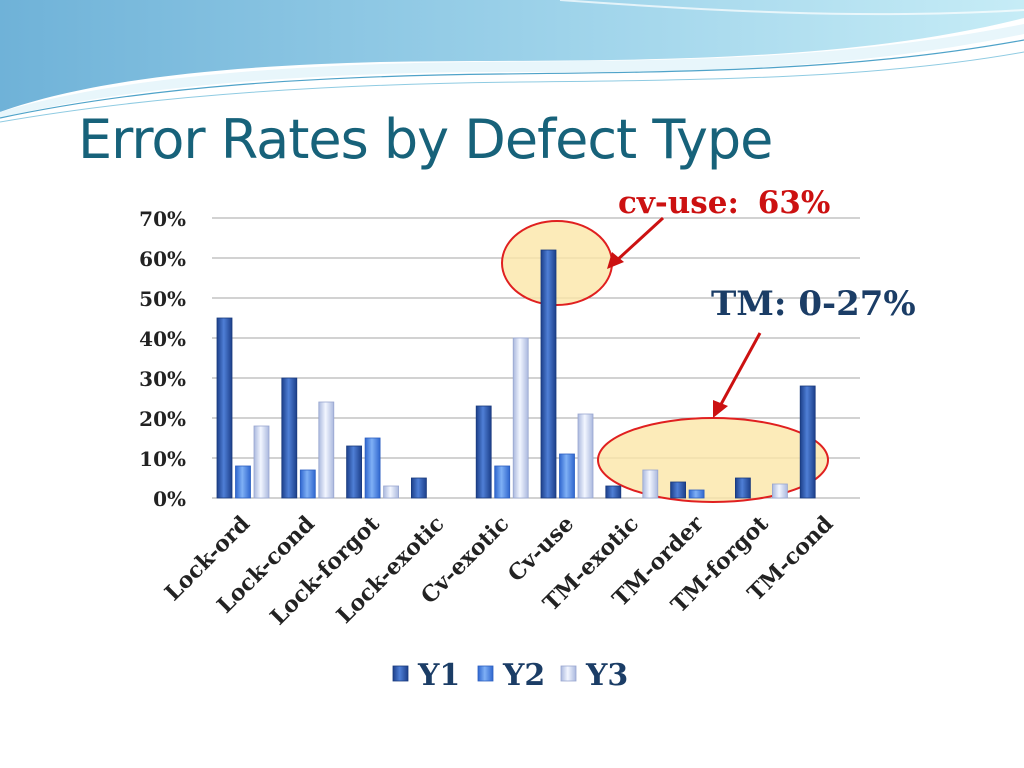  I want to click on bar-tm-forgot-y1, so click(743, 488).